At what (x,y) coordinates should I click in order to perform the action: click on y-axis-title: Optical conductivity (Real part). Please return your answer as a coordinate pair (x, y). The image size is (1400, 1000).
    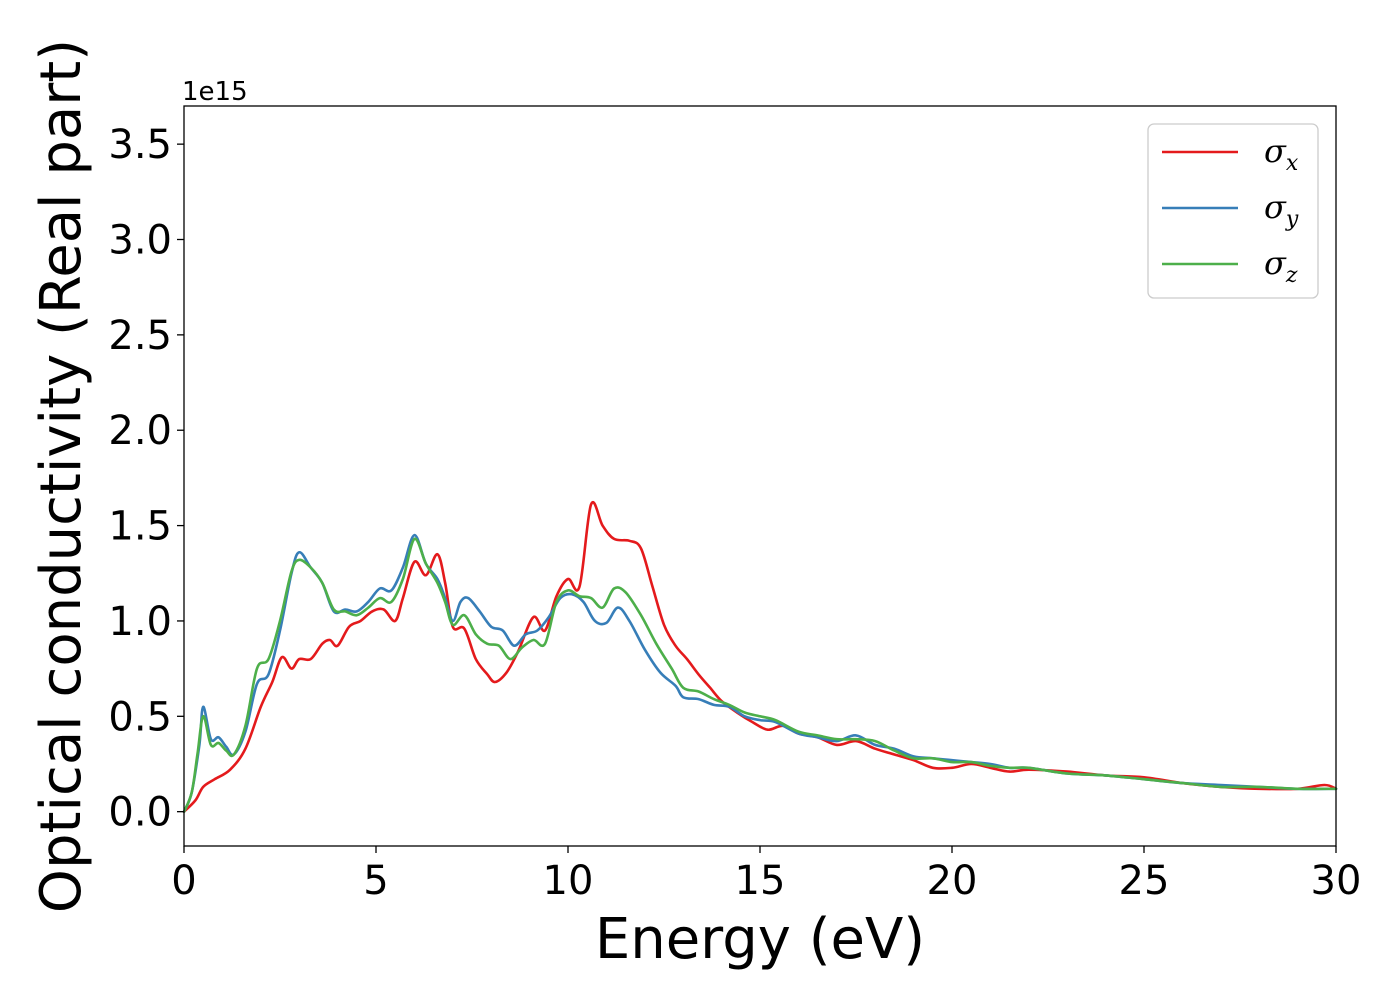
    Looking at the image, I should click on (61, 476).